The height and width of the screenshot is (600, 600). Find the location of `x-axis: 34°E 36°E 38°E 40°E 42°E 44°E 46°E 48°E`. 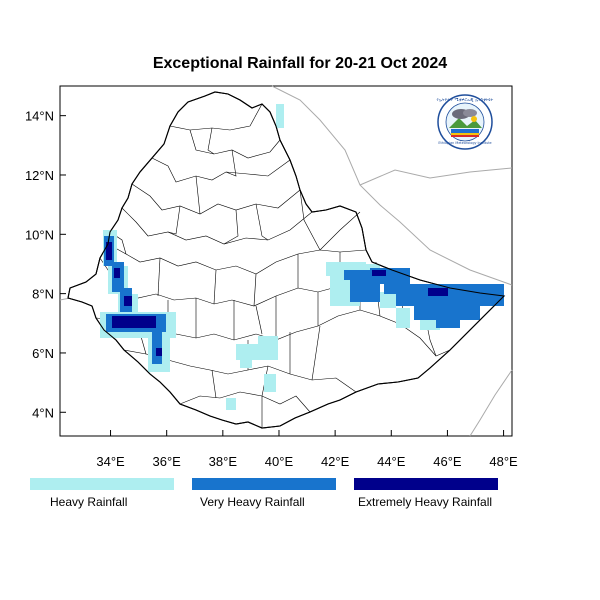

x-axis: 34°E 36°E 38°E 40°E 42°E 44°E 46°E 48°E is located at coordinates (307, 449).